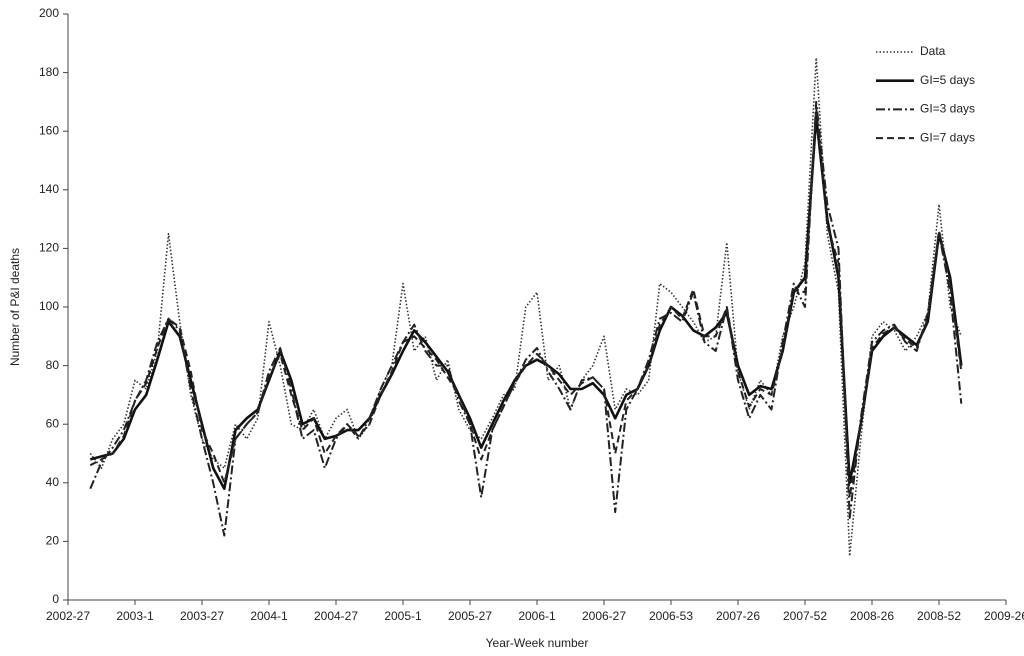 This screenshot has width=1024, height=656. I want to click on legend-label: GI=7 days, so click(947, 137).